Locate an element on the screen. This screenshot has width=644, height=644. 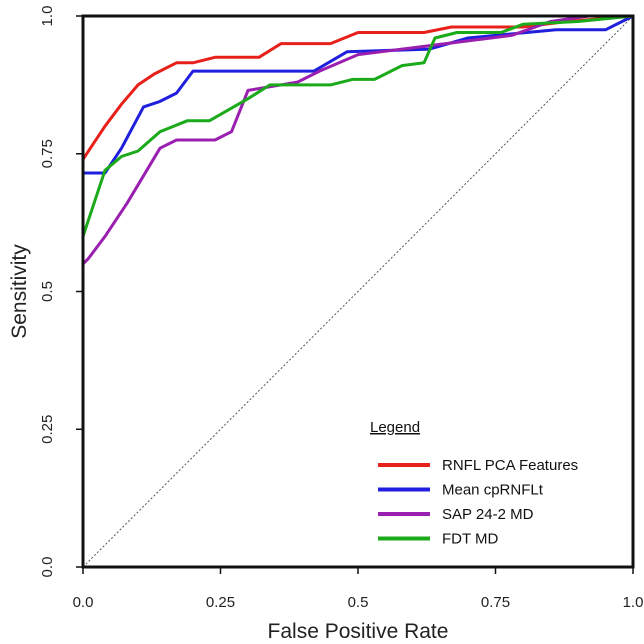
legend-label: FDT MD is located at coordinates (470, 539).